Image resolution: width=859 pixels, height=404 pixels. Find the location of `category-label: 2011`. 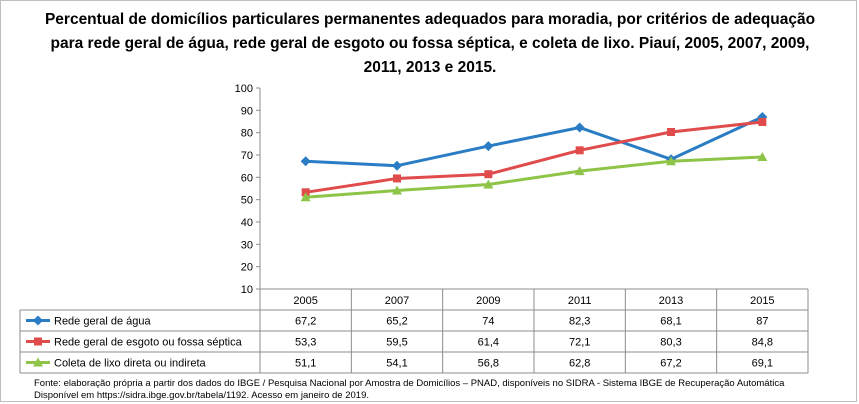

category-label: 2011 is located at coordinates (580, 301).